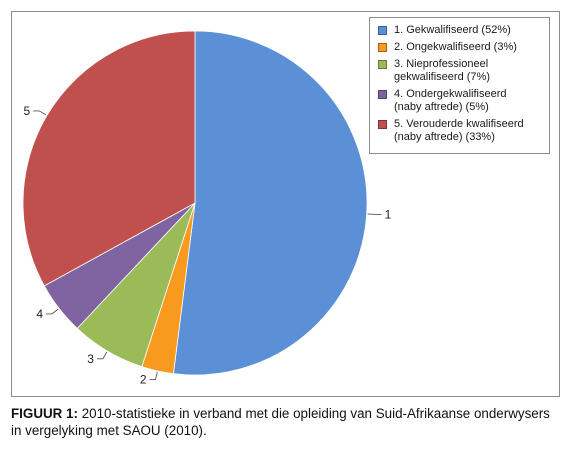 This screenshot has width=572, height=452. What do you see at coordinates (27, 111) in the screenshot?
I see `slice-label-5: 5` at bounding box center [27, 111].